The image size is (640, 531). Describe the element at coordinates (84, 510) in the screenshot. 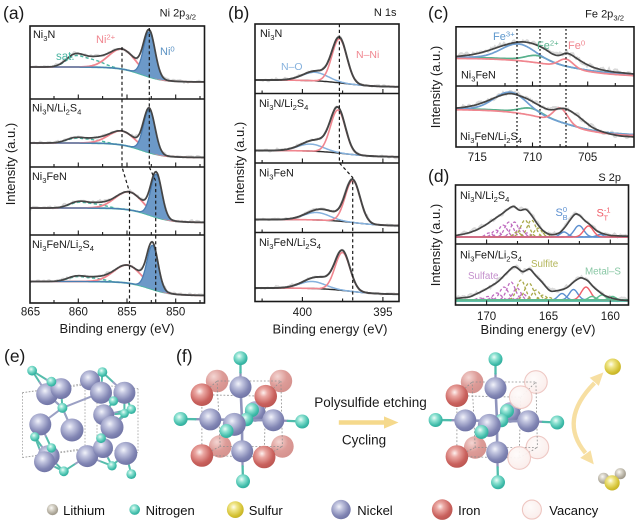

I see `svg-text: Lithium` at that location.